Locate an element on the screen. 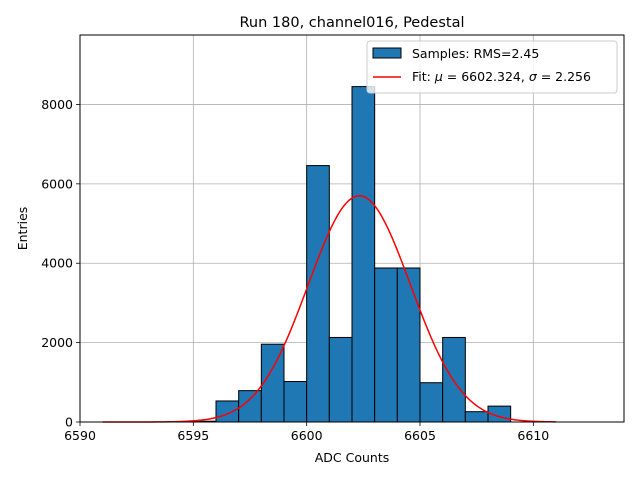 The height and width of the screenshot is (480, 640). x-tick-label: 6610 is located at coordinates (533, 435).